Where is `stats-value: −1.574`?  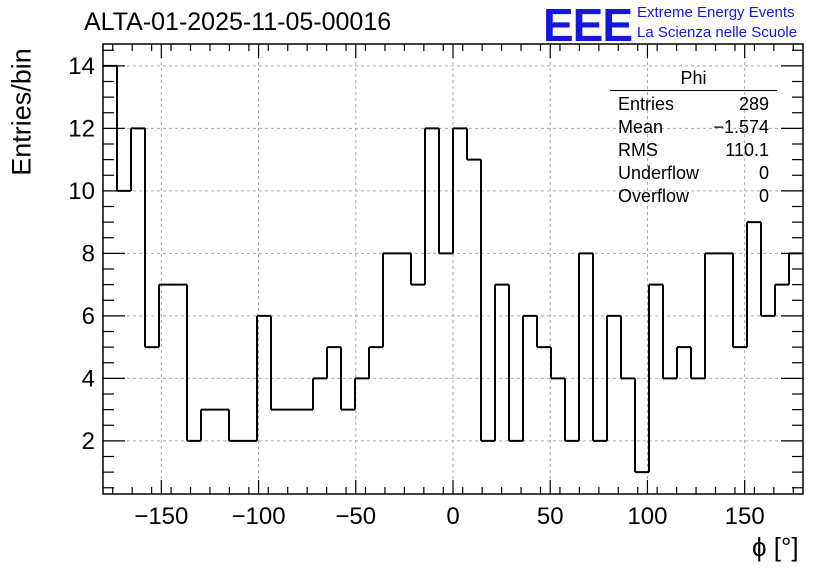 stats-value: −1.574 is located at coordinates (741, 127).